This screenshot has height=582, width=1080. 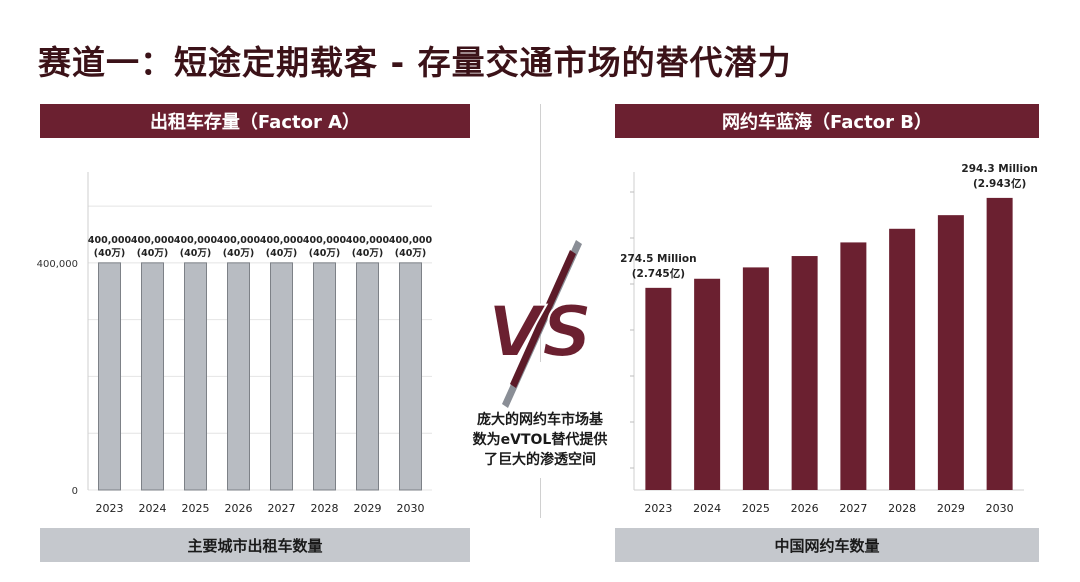 What do you see at coordinates (540, 460) in the screenshot?
I see `note-line-3: 了巨大的渗透空间` at bounding box center [540, 460].